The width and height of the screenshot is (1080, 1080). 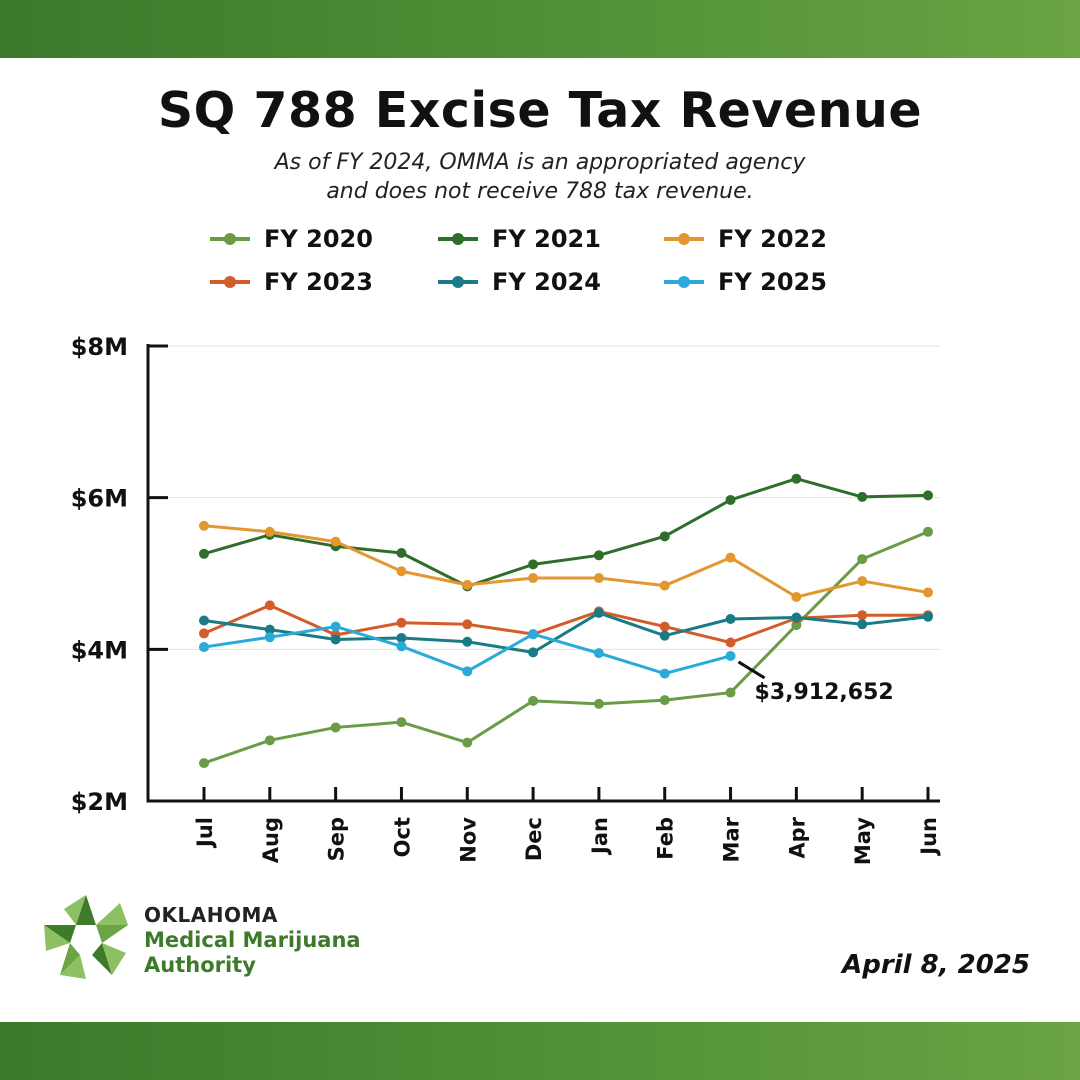 What do you see at coordinates (546, 239) in the screenshot?
I see `legend-label: FY 2021` at bounding box center [546, 239].